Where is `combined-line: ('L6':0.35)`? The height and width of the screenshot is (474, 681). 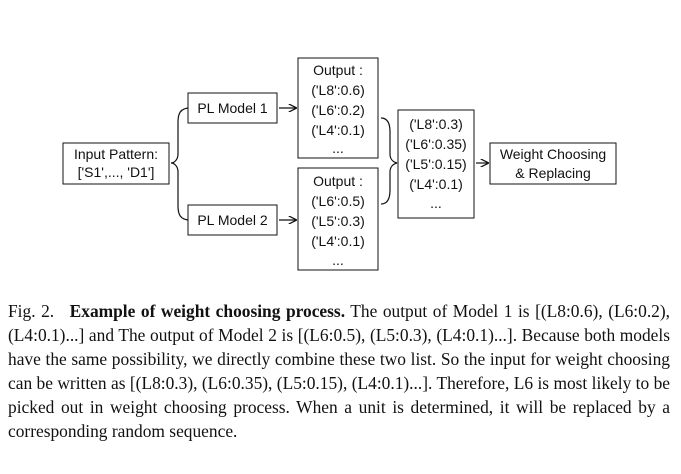
combined-line: ('L6':0.35) is located at coordinates (435, 144).